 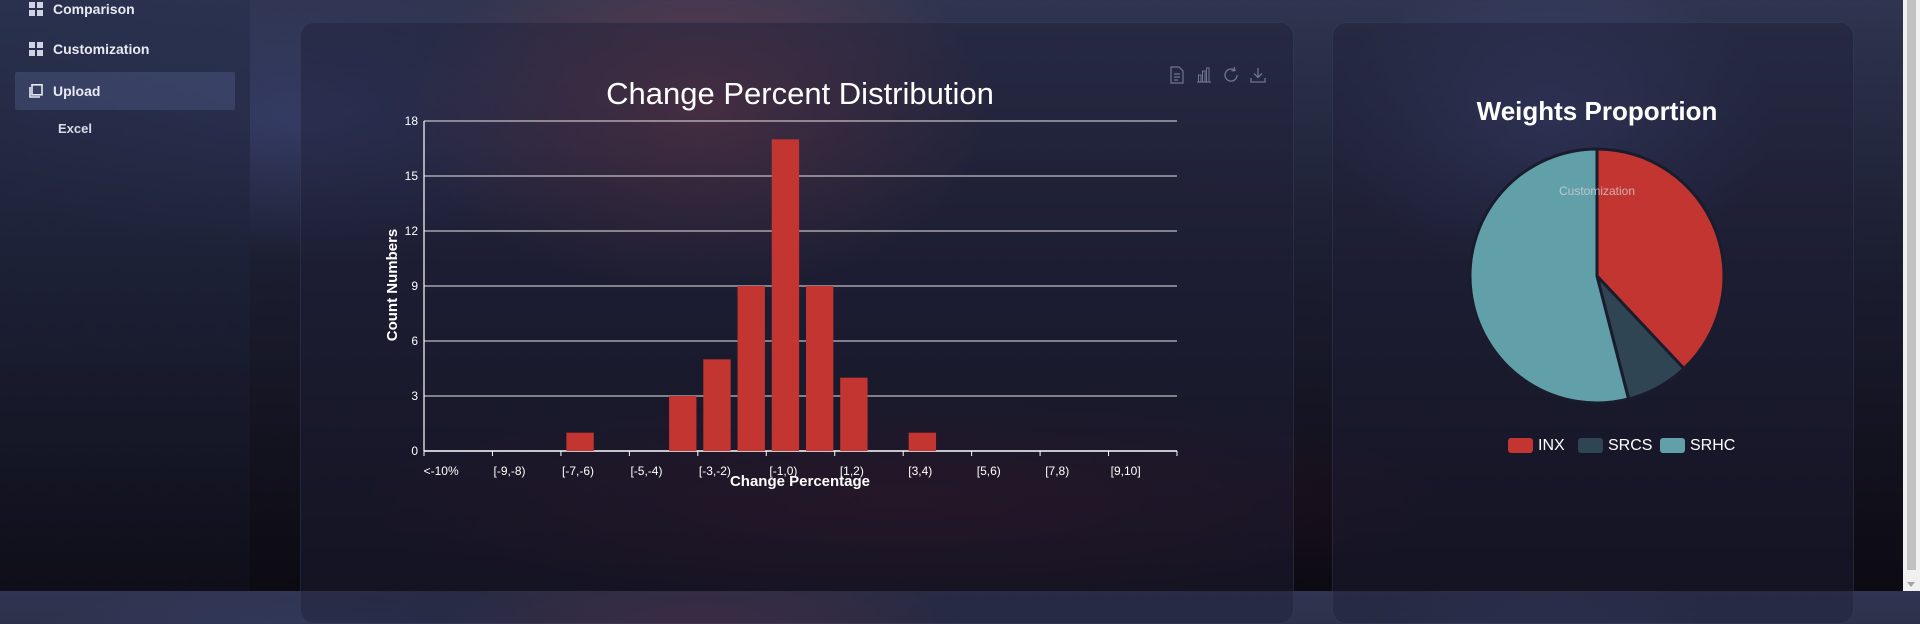 I want to click on legend-label: SRHC, so click(x=1712, y=445).